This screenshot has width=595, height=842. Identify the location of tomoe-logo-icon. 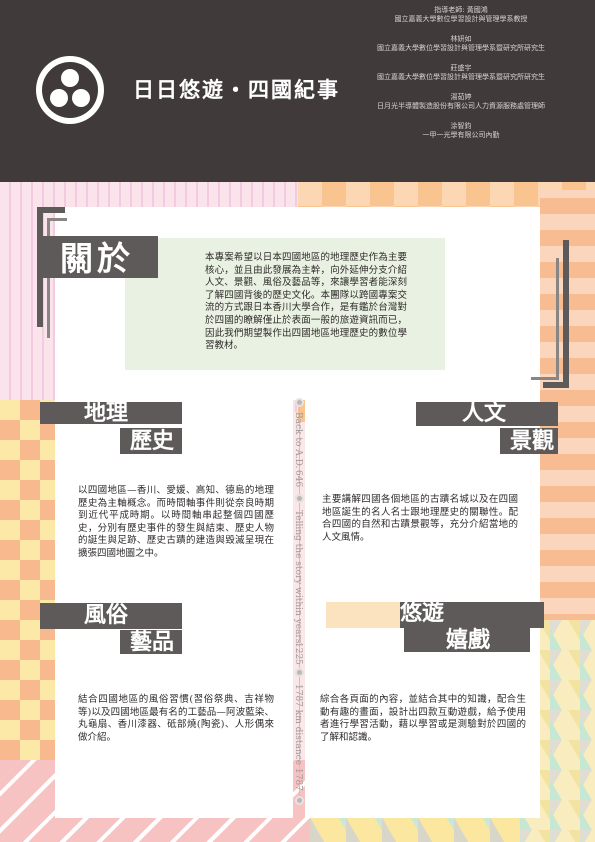
(70, 90).